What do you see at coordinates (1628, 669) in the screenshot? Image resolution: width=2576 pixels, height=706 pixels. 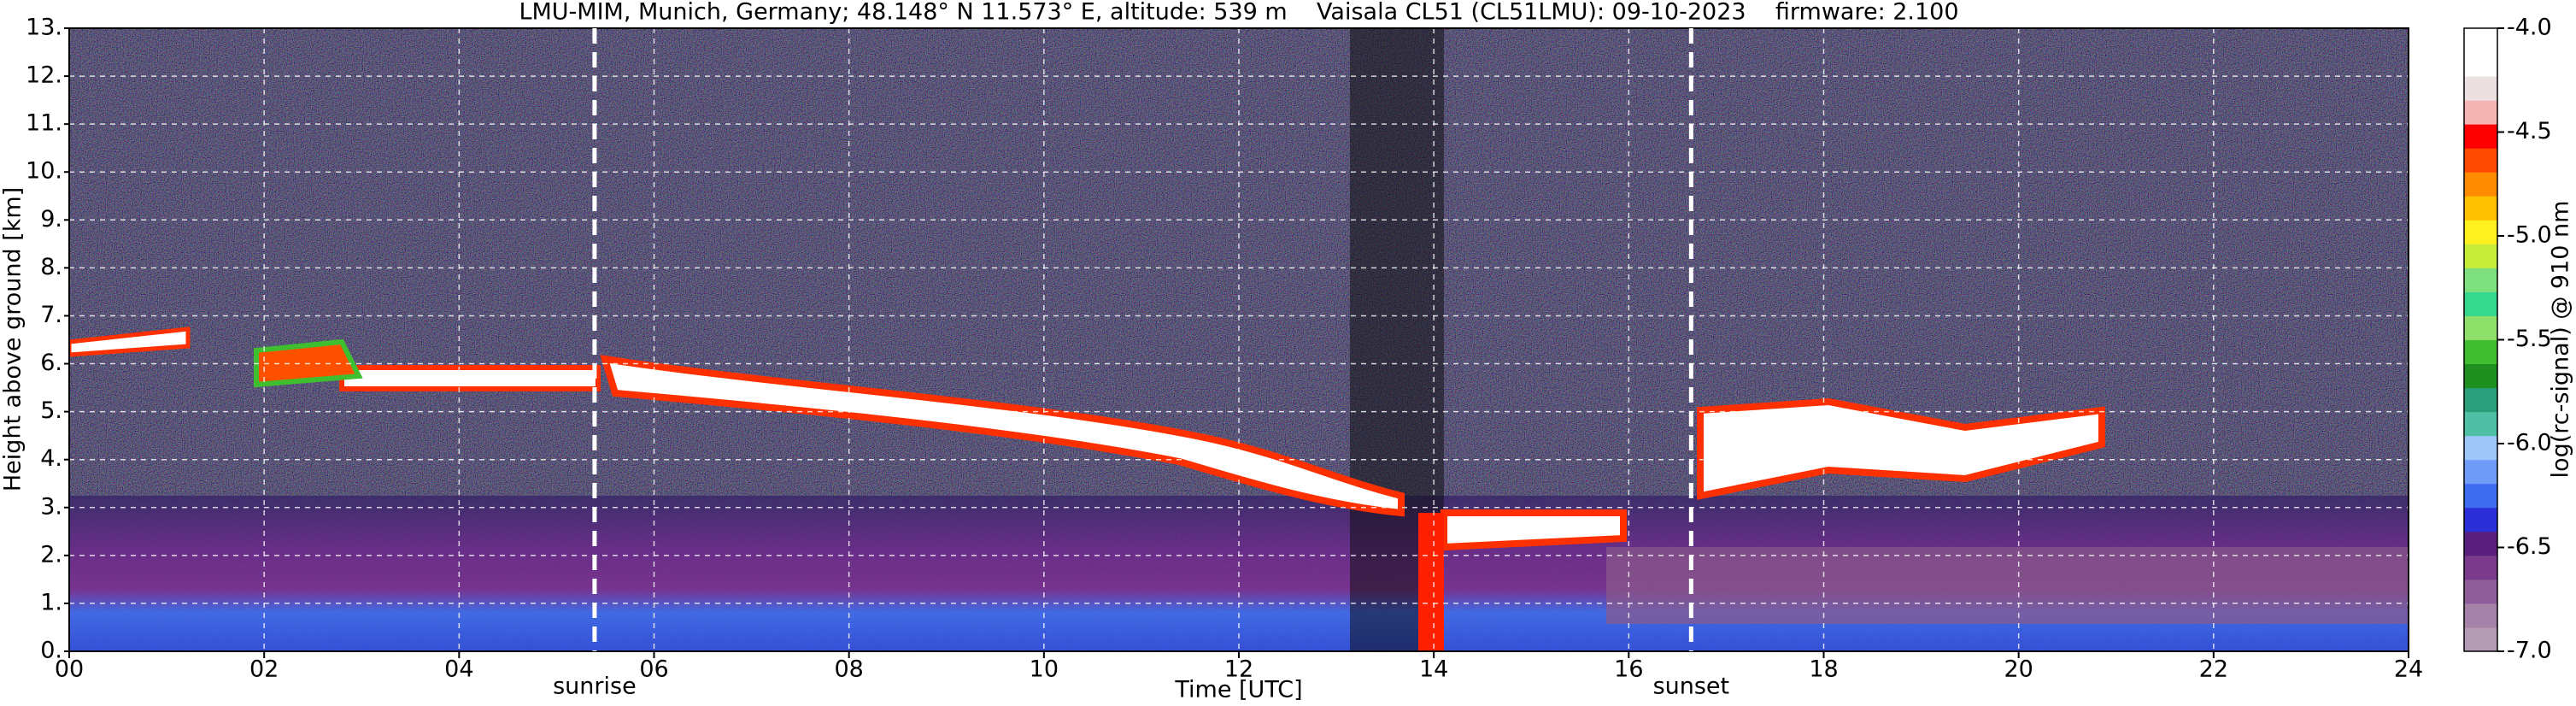 I see `x-tick-label: 16` at bounding box center [1628, 669].